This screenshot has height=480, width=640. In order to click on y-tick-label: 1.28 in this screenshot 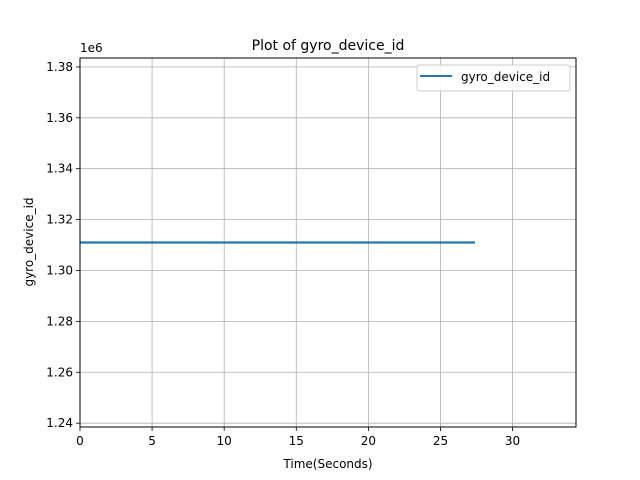, I will do `click(59, 321)`.